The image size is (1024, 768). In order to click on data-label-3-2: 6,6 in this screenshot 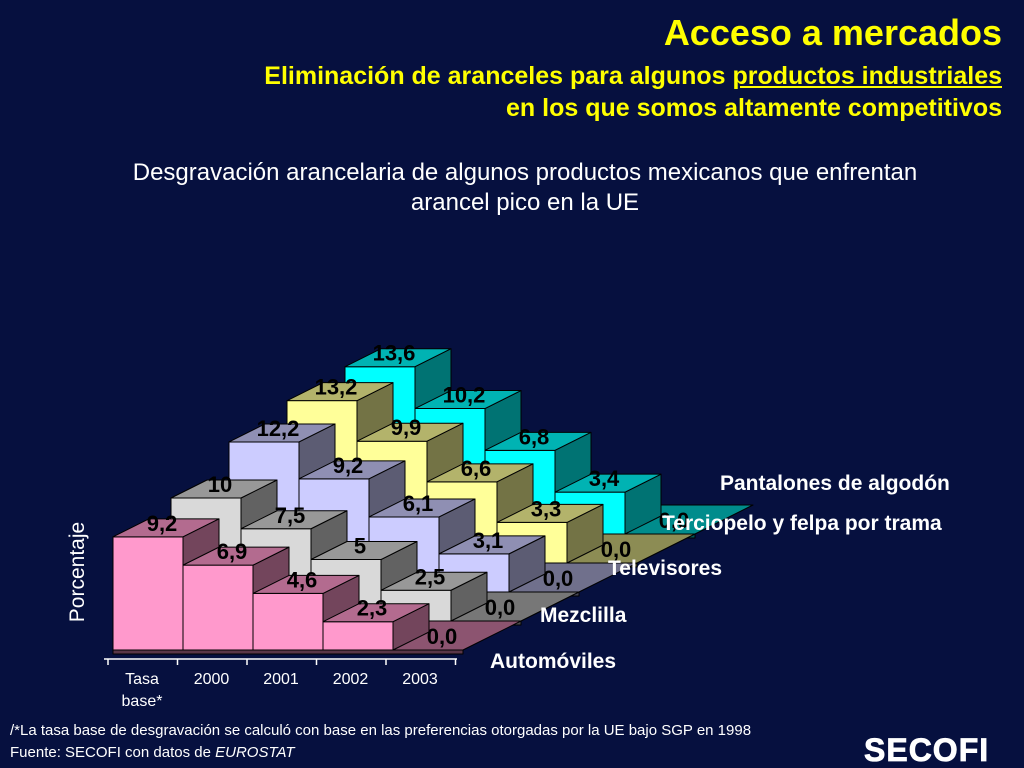, I will do `click(476, 468)`.